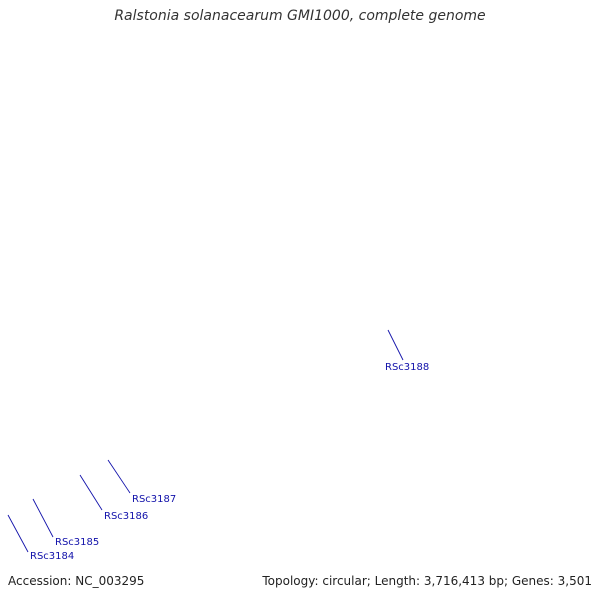  I want to click on feature-label-RSc3187: RSc3187, so click(154, 499).